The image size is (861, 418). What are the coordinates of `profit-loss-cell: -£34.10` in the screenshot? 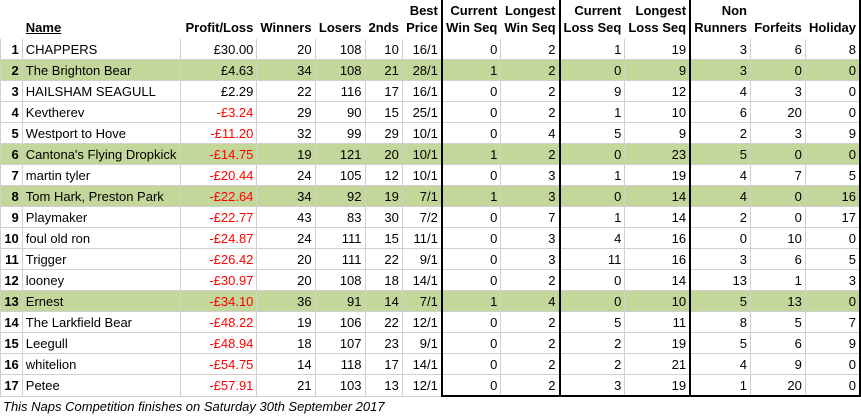 It's located at (218, 301).